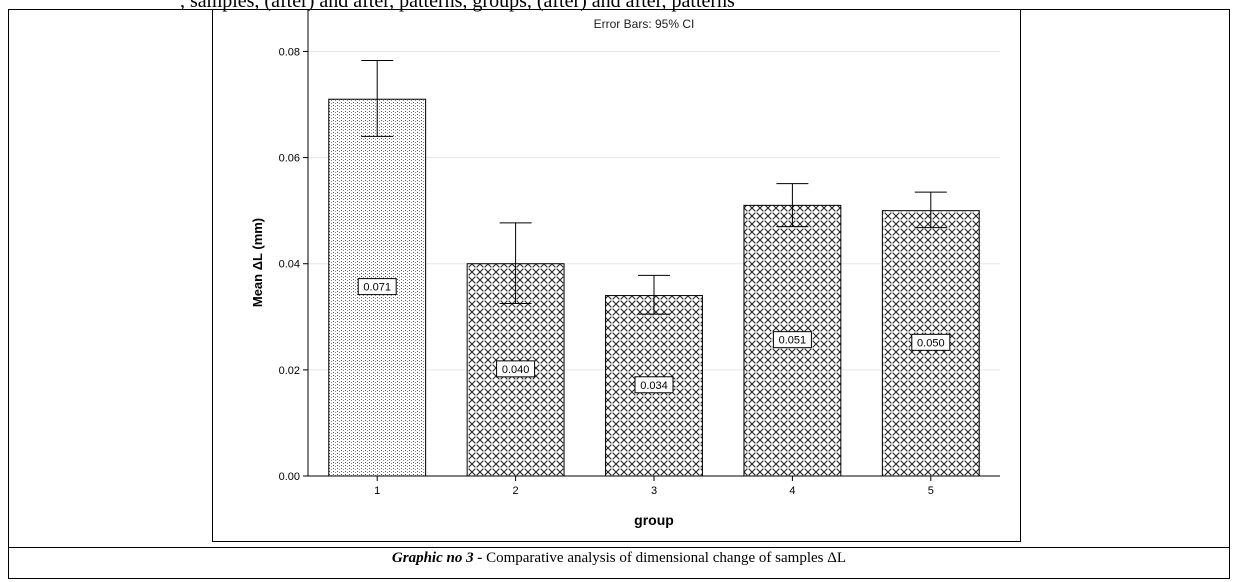 The width and height of the screenshot is (1239, 582). Describe the element at coordinates (619, 547) in the screenshot. I see `table-row-divider` at that location.